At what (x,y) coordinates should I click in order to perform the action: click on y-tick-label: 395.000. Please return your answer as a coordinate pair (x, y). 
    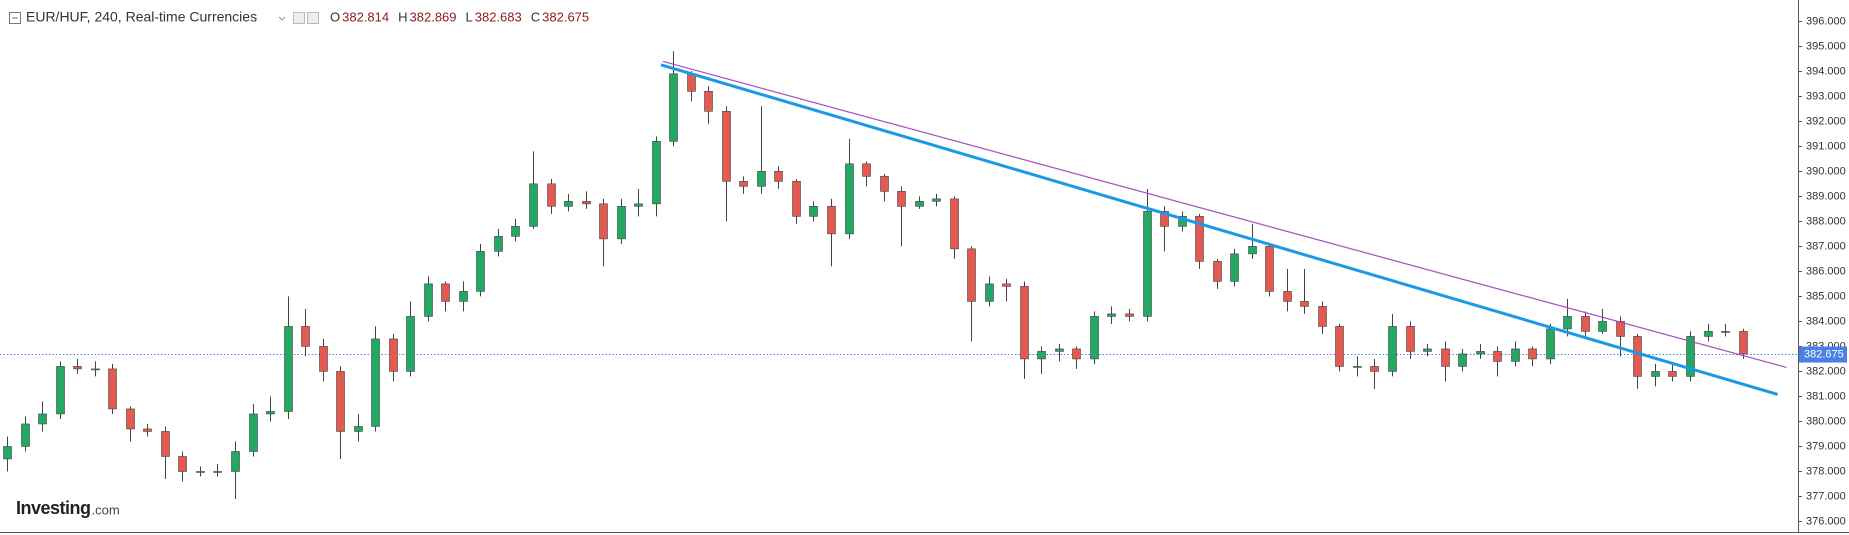
    Looking at the image, I should click on (1826, 46).